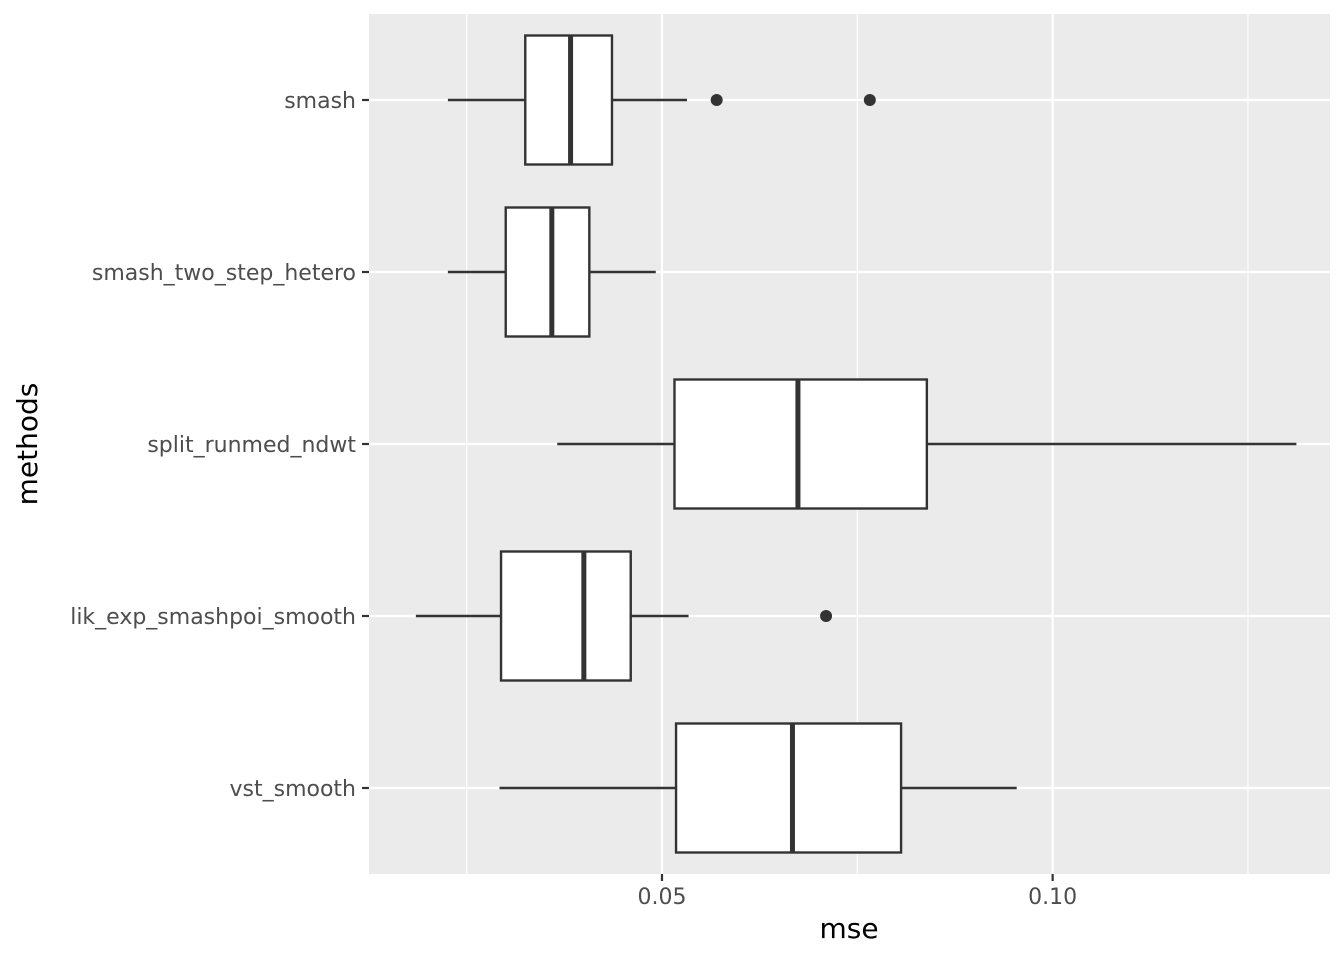 The width and height of the screenshot is (1344, 960). I want to click on y-tick-label: smash, so click(320, 101).